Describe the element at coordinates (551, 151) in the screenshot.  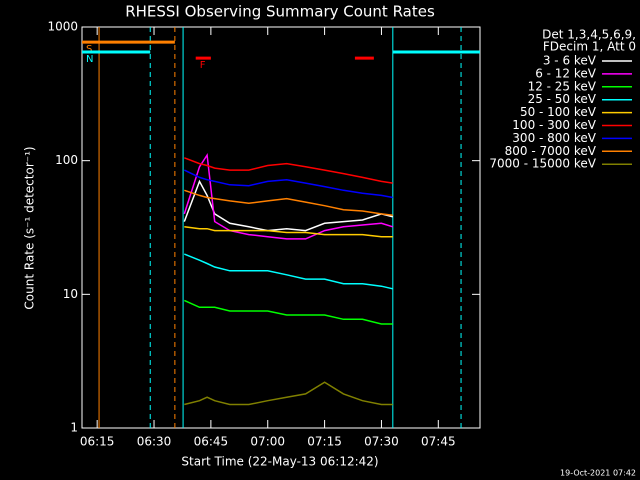
I see `legend-label: 800 - 7000 keV` at that location.